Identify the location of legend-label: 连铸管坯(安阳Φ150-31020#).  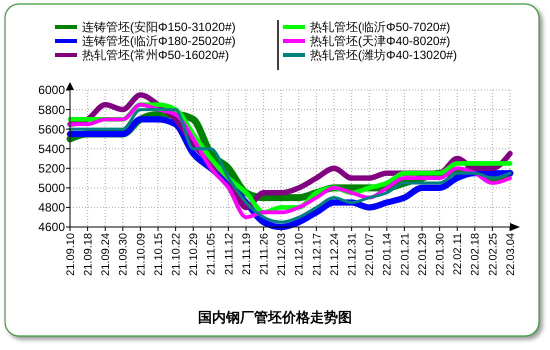
(159, 27).